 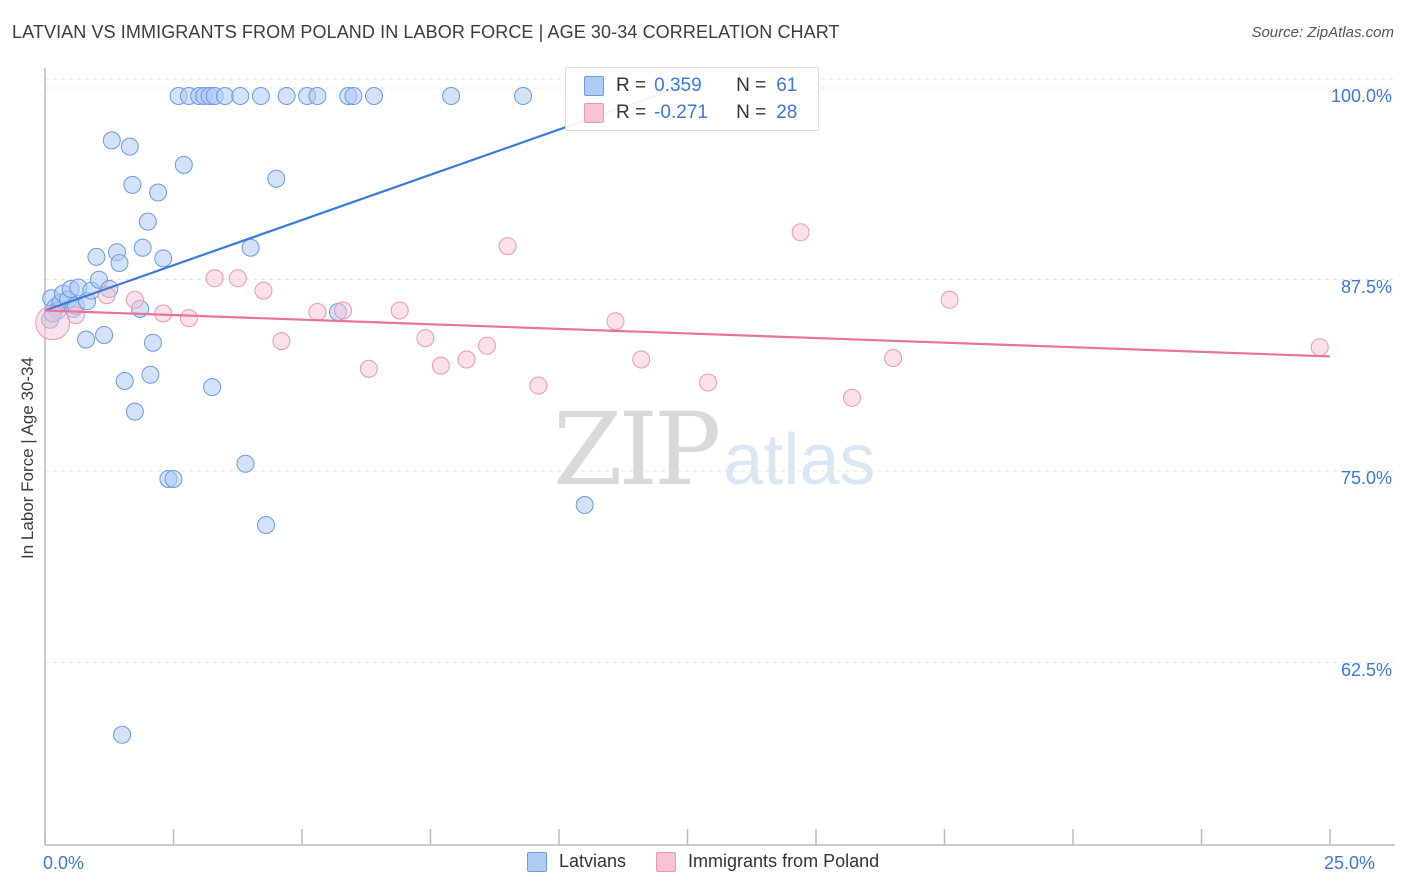 What do you see at coordinates (784, 861) in the screenshot?
I see `legend-item-label-poland: Immigrants from Poland` at bounding box center [784, 861].